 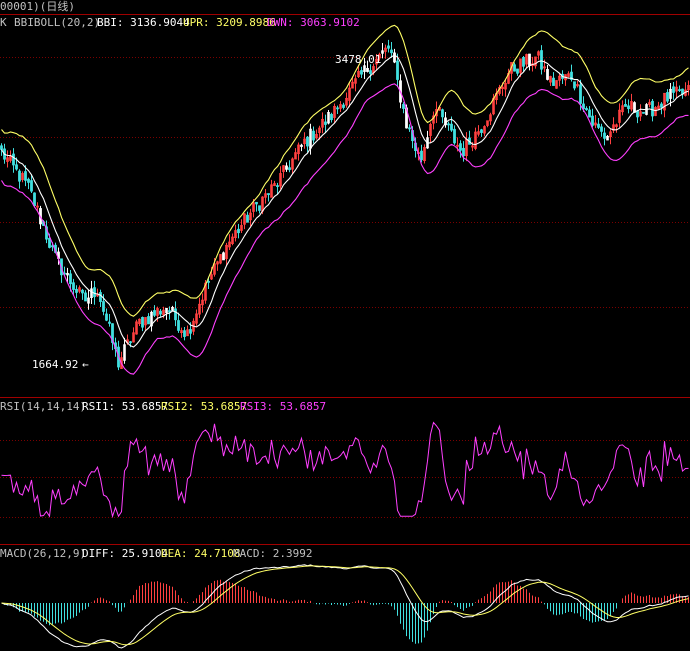 What do you see at coordinates (3, 22) in the screenshot?
I see `main-panel-prefix: K` at bounding box center [3, 22].